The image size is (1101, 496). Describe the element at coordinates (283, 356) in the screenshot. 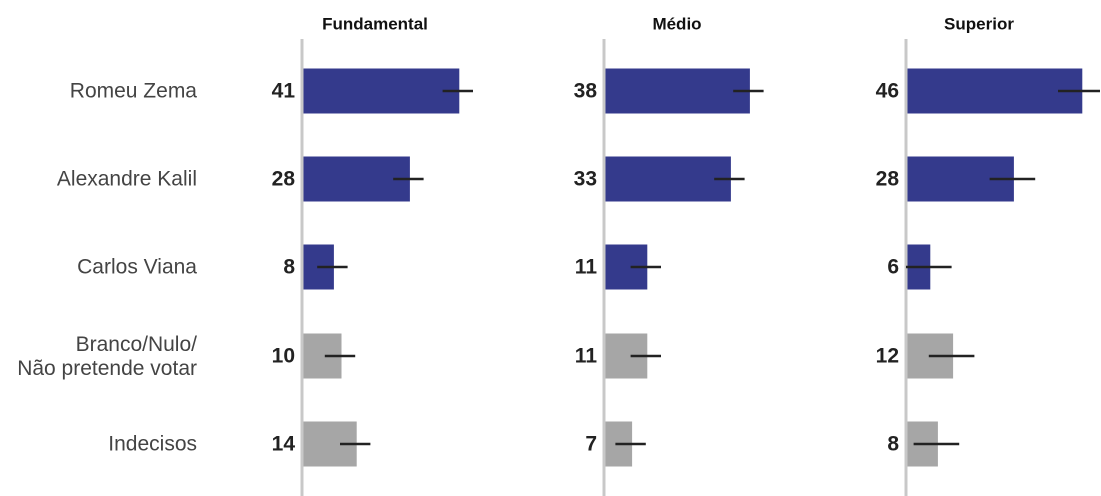

I see `value-label: 10` at that location.